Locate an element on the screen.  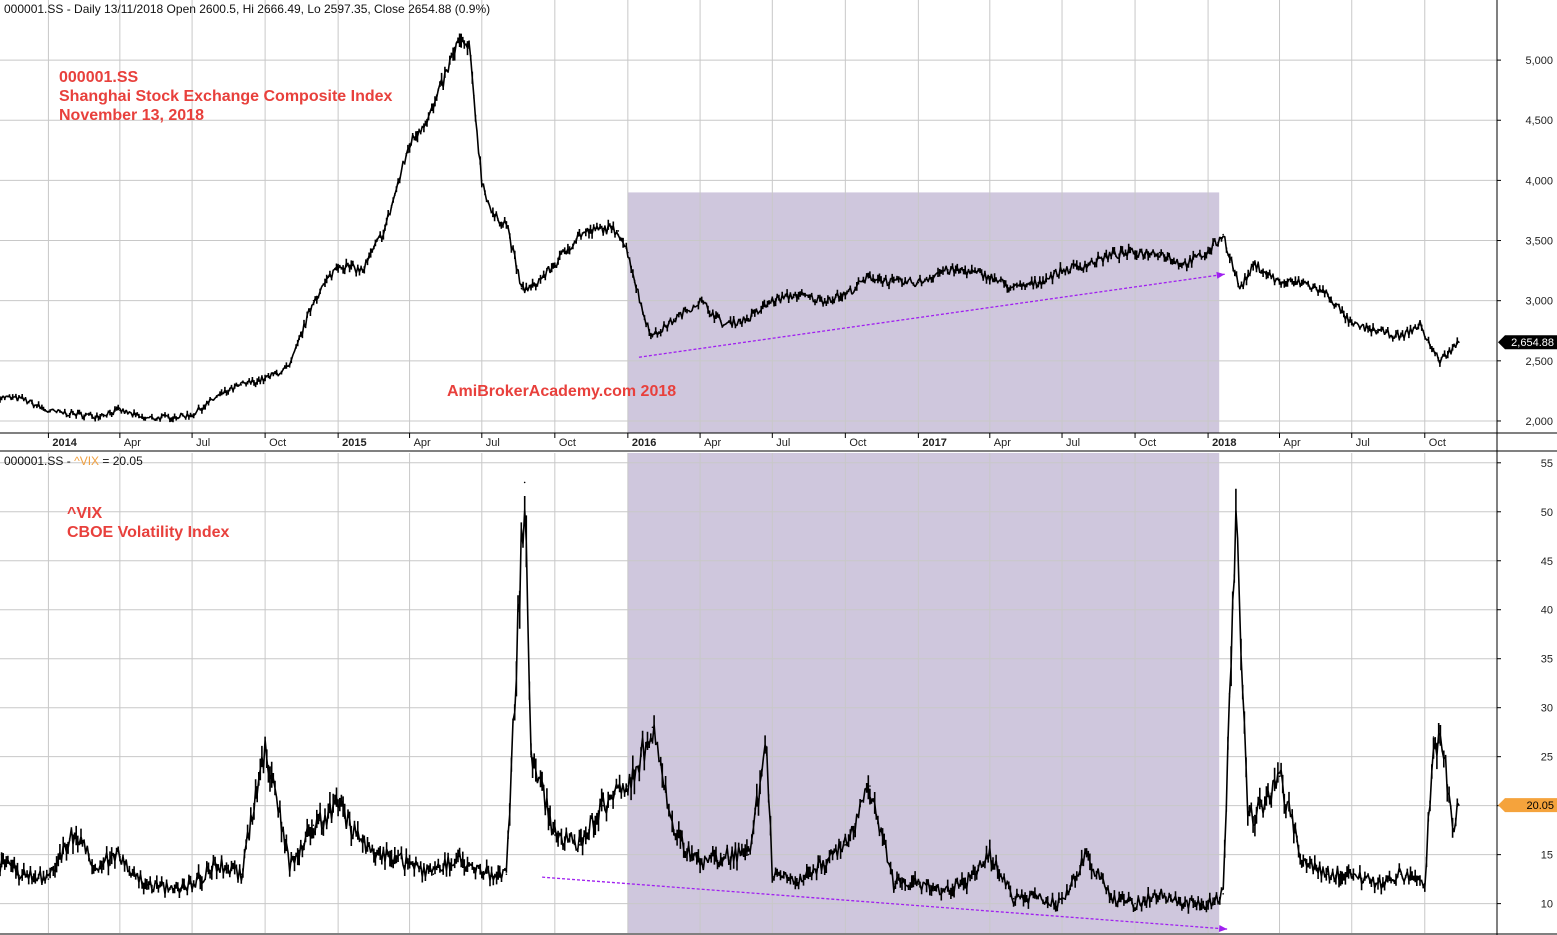
vix-axis-ticks: 10152025303540455055 is located at coordinates (1525, 684).